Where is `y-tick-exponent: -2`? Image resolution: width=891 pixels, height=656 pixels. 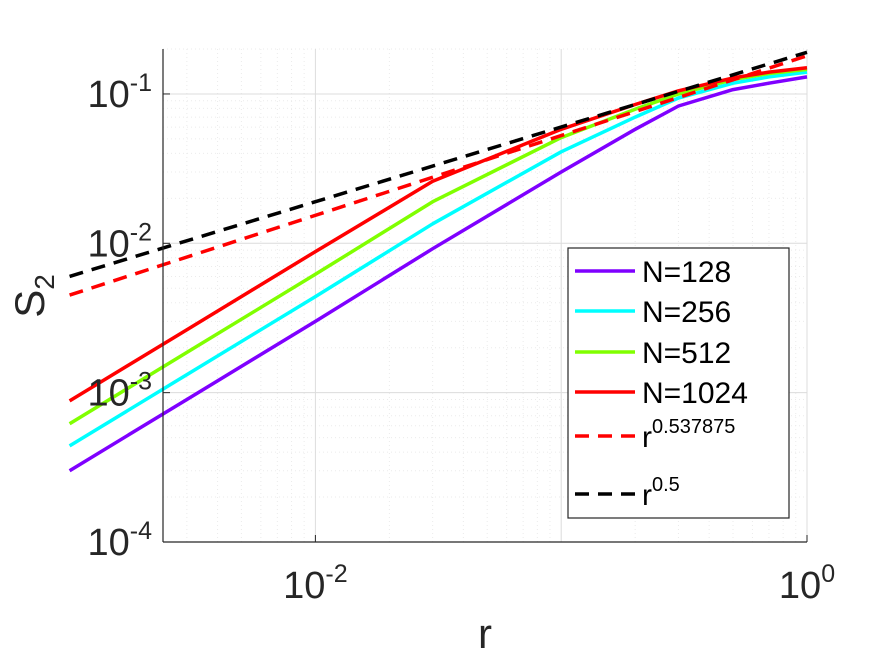 y-tick-exponent: -2 is located at coordinates (141, 232).